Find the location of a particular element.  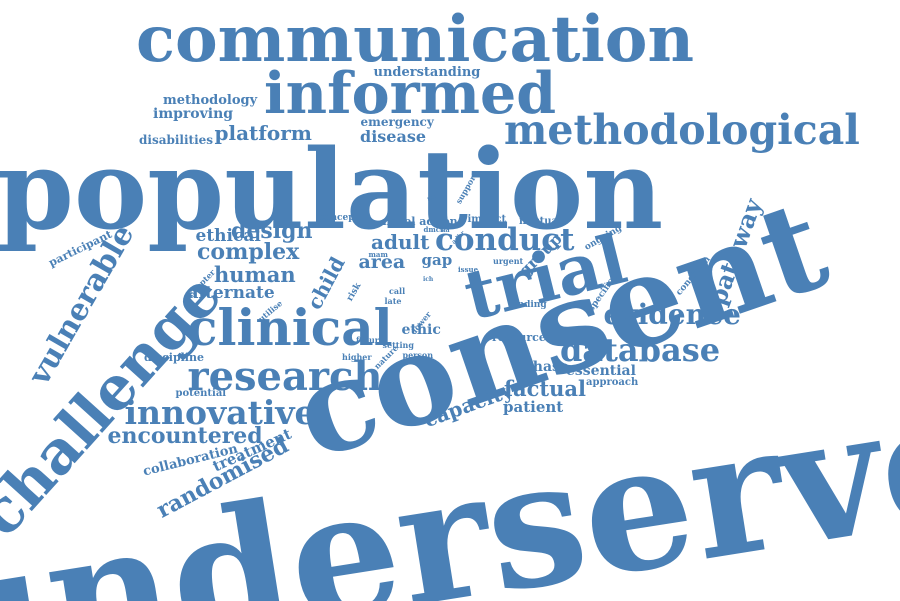

word-urgent: urgent is located at coordinates (508, 261).